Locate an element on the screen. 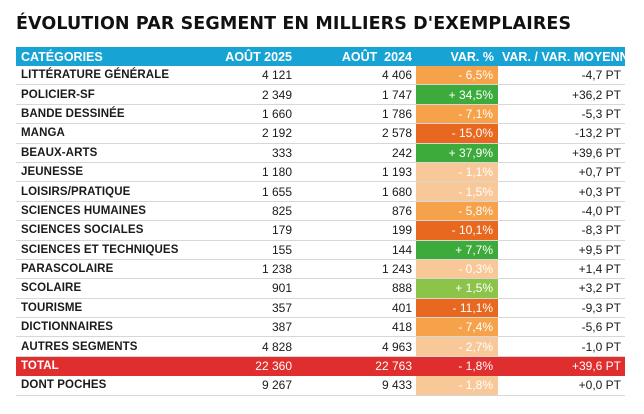 This screenshot has width=644, height=414. value-2025-cell: 1 655 is located at coordinates (252, 191).